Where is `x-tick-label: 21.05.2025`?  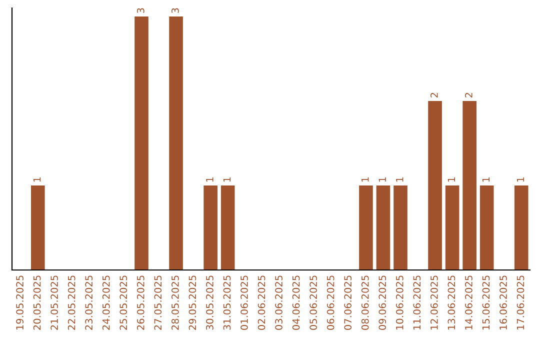
x-tick-label: 21.05.2025 is located at coordinates (54, 303).